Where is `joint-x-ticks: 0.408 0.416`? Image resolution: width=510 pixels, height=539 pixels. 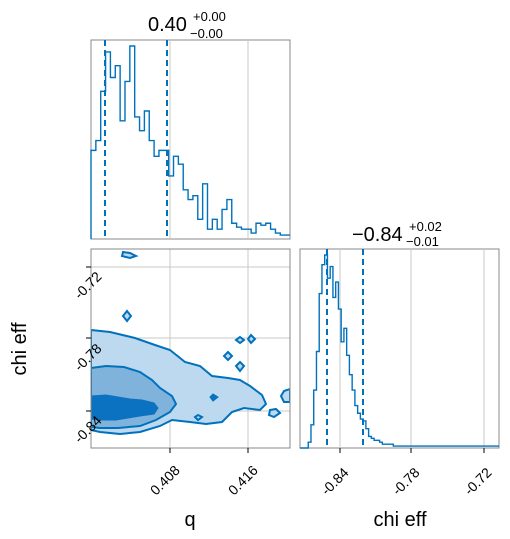
joint-x-ticks: 0.408 0.416 is located at coordinates (204, 473).